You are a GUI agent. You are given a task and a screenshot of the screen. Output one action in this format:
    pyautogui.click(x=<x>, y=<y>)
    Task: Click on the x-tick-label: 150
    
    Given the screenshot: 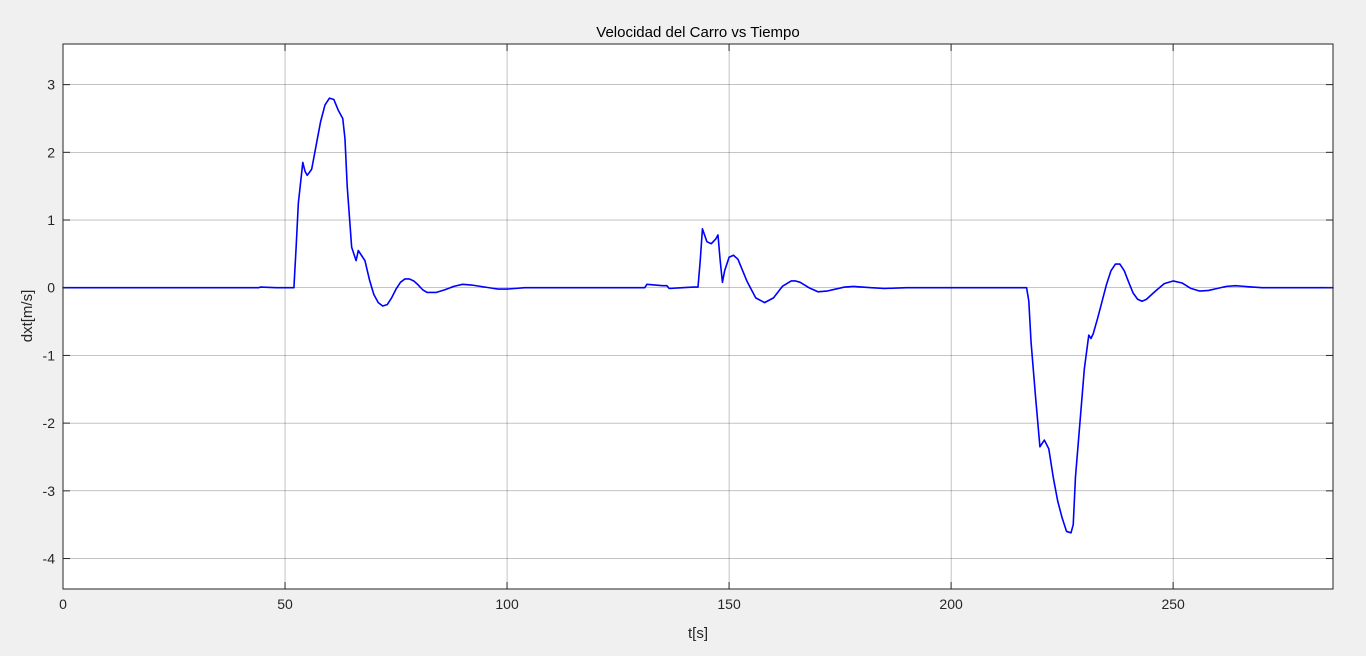 What is the action you would take?
    pyautogui.click(x=729, y=604)
    